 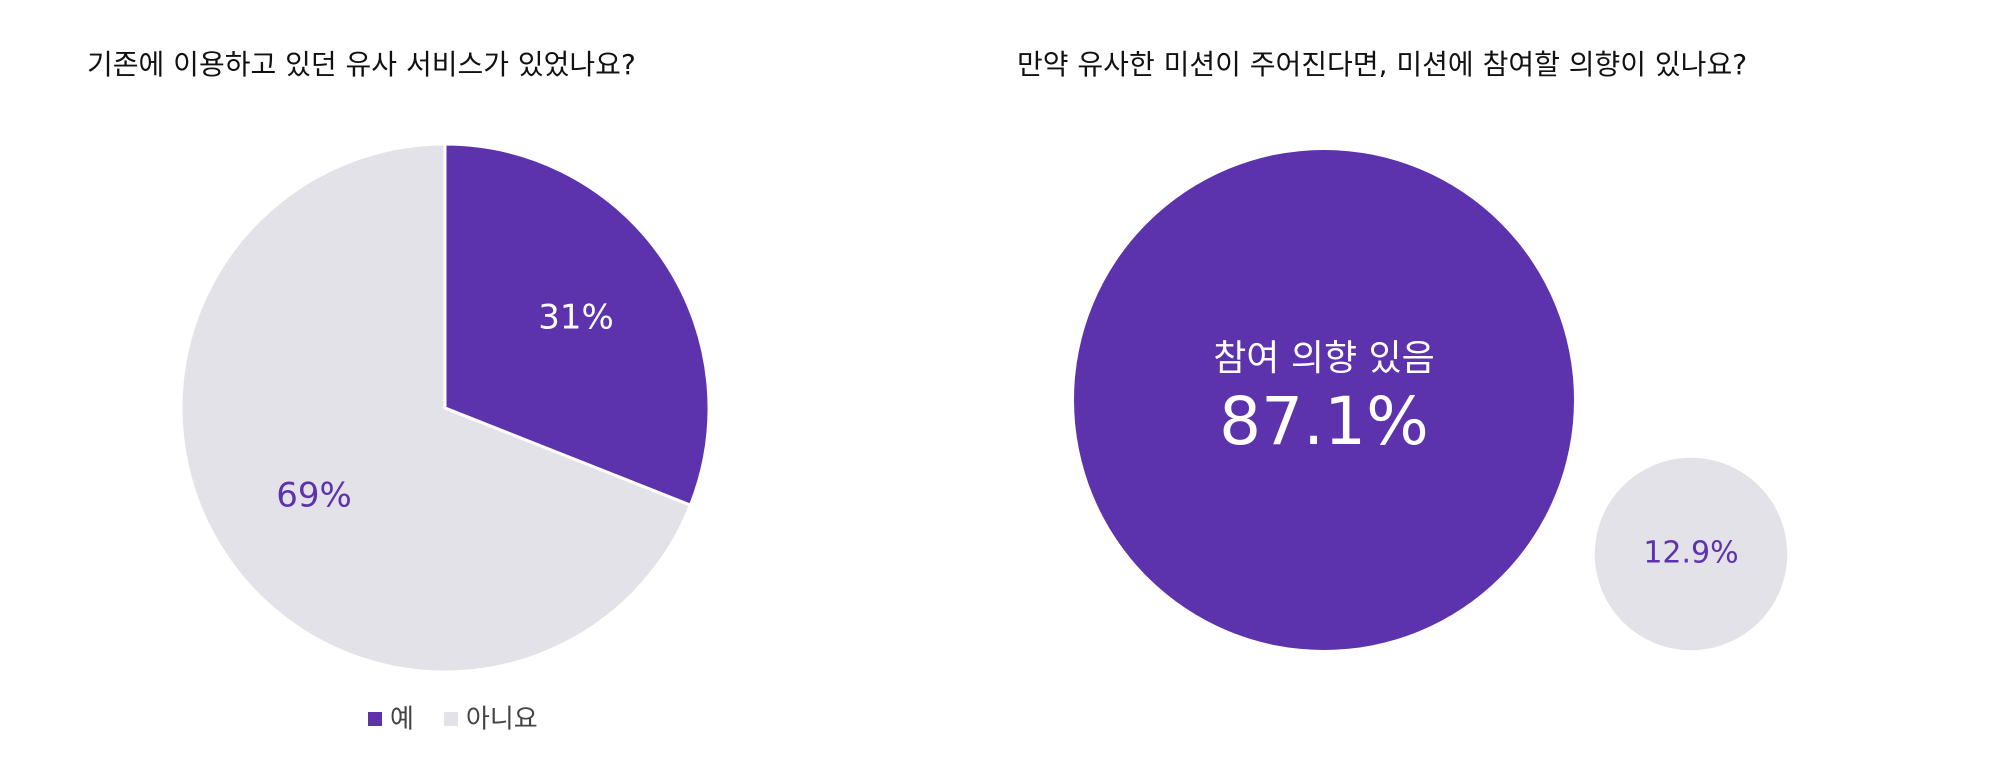 I want to click on legend-label: 아니요, so click(x=502, y=720).